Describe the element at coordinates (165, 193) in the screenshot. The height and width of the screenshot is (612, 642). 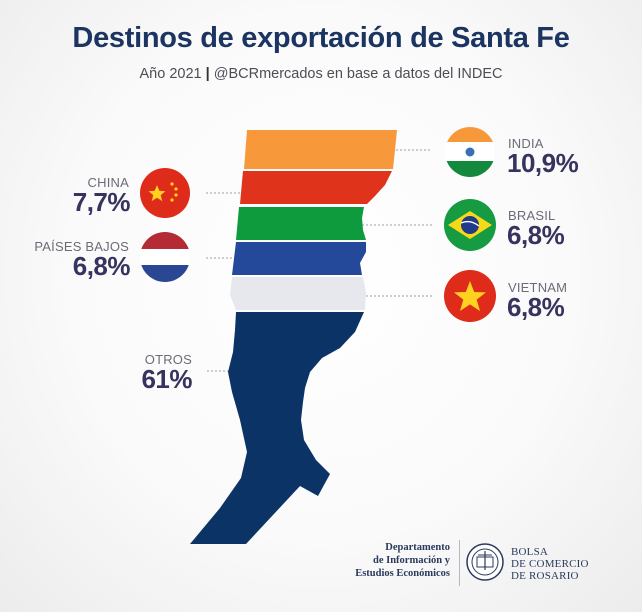
I see `china-flag-icon` at that location.